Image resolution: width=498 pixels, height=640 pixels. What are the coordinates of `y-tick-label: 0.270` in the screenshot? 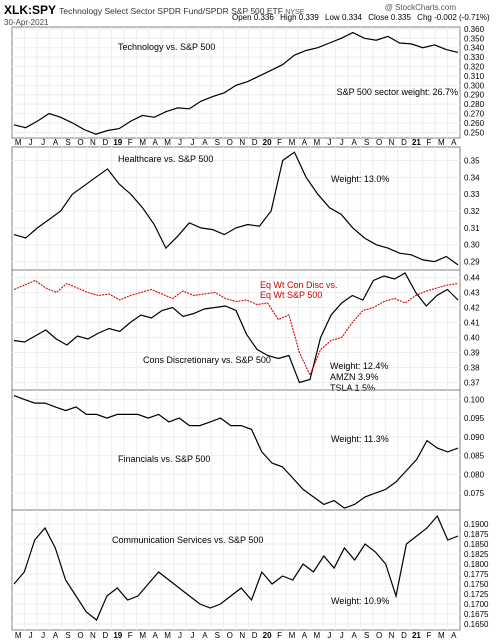 It's located at (474, 114).